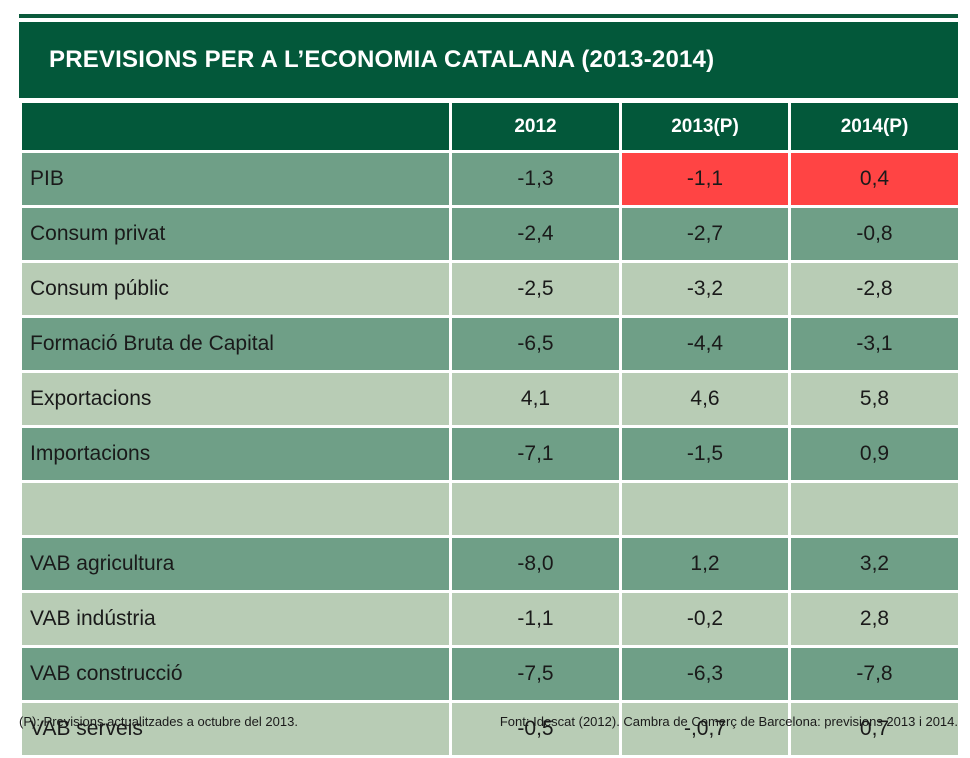  I want to click on spacer-row, so click(490, 509).